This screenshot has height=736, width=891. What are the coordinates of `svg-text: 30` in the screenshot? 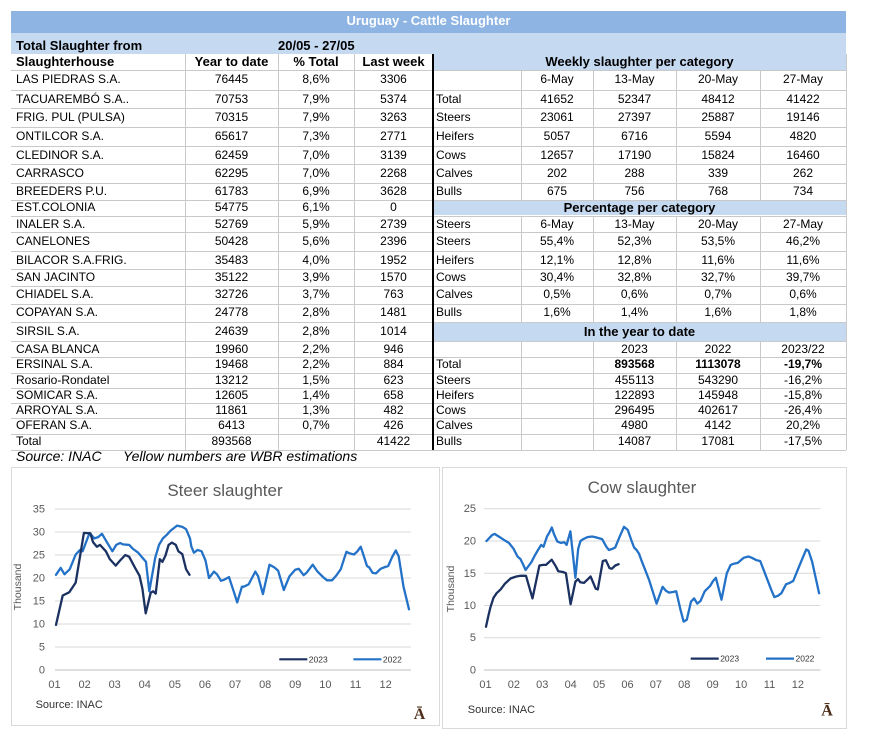 It's located at (39, 533).